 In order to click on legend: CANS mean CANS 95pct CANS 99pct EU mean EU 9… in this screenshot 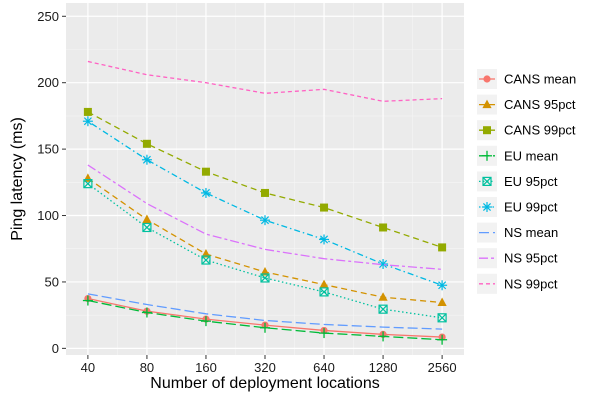, I will do `click(526, 181)`.